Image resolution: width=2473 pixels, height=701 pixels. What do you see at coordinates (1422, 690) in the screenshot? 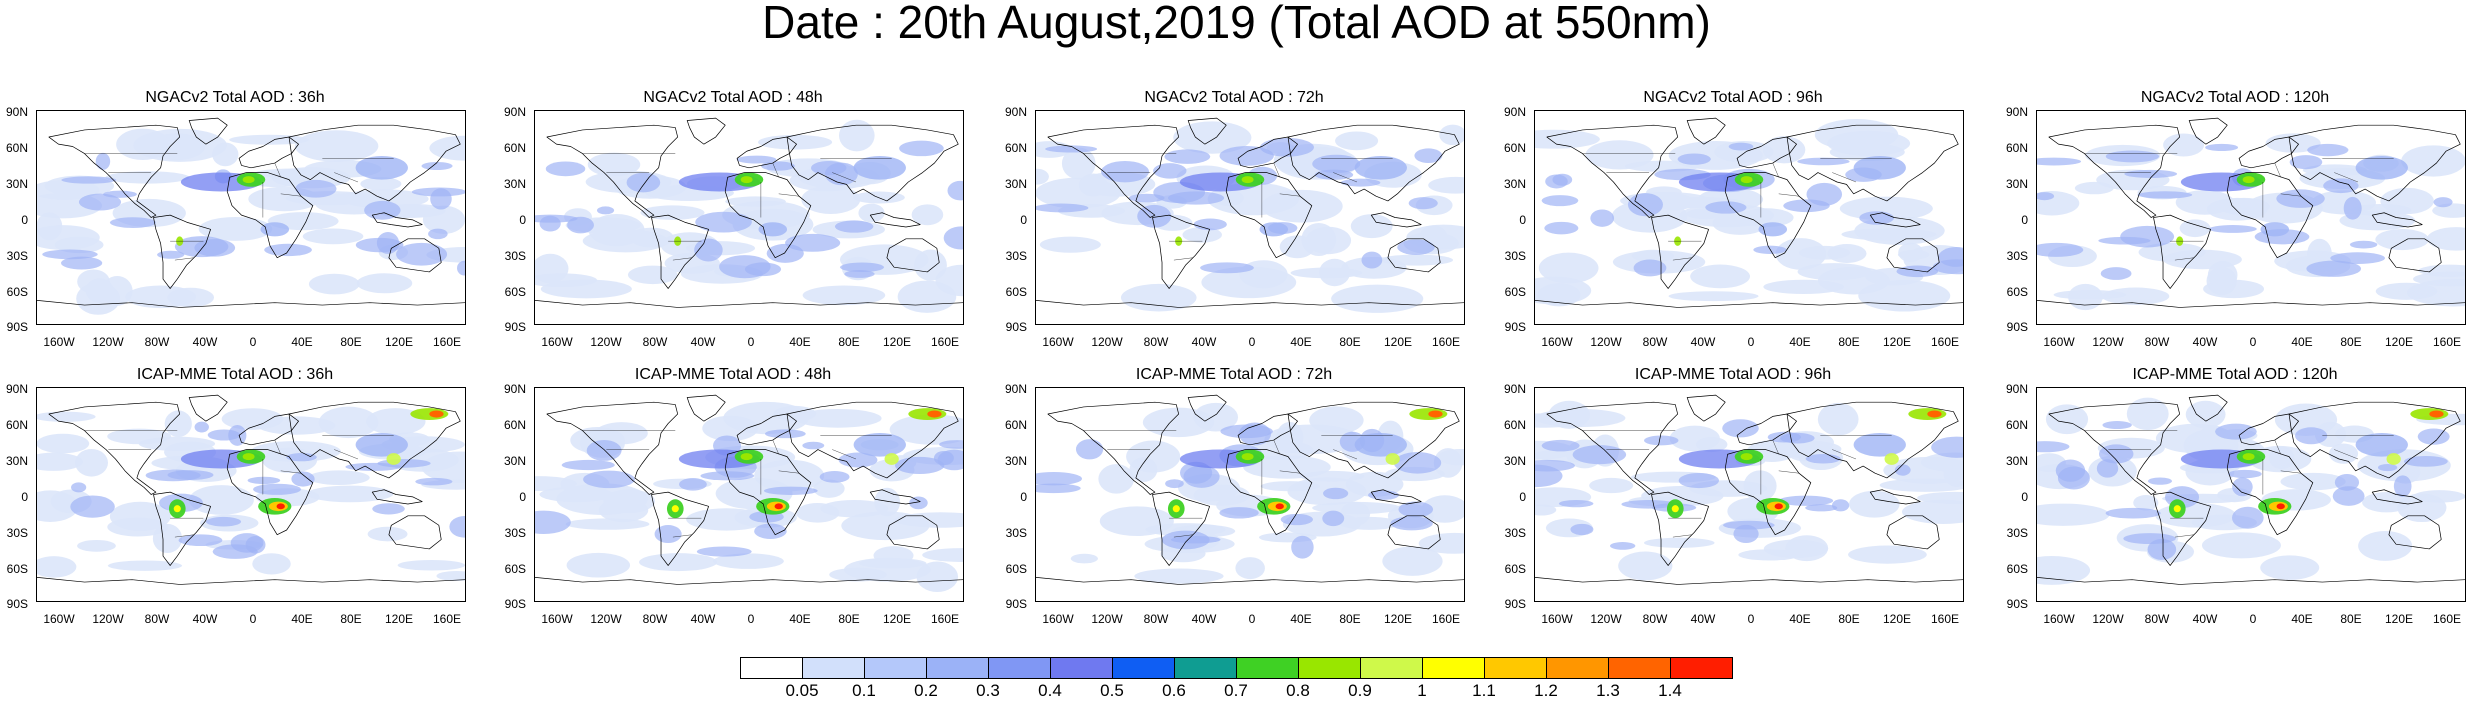
I see `colorbar-label: 1` at bounding box center [1422, 690].